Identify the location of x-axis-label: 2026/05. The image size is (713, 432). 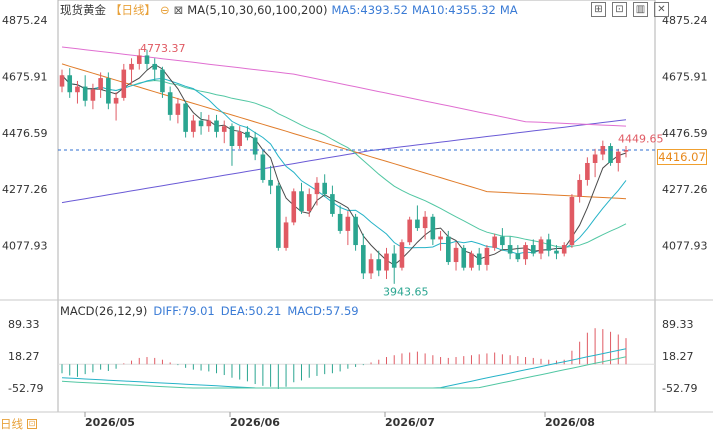
(110, 422).